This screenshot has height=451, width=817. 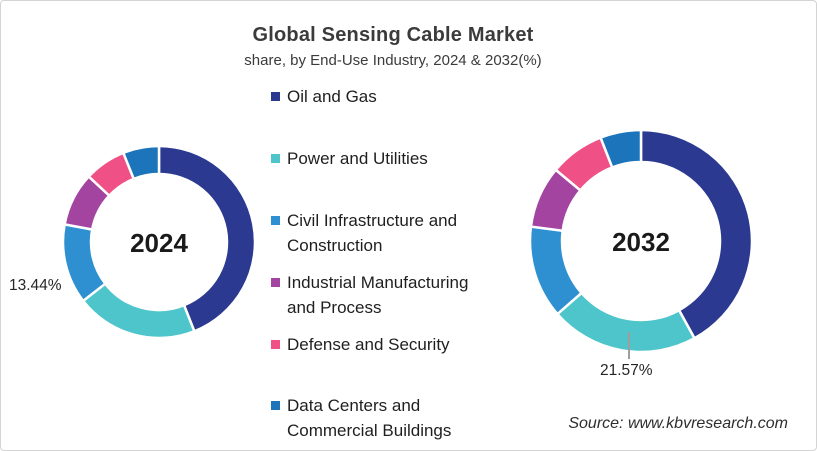 What do you see at coordinates (678, 423) in the screenshot?
I see `source-attribution: Source: www.kbvresearch.com` at bounding box center [678, 423].